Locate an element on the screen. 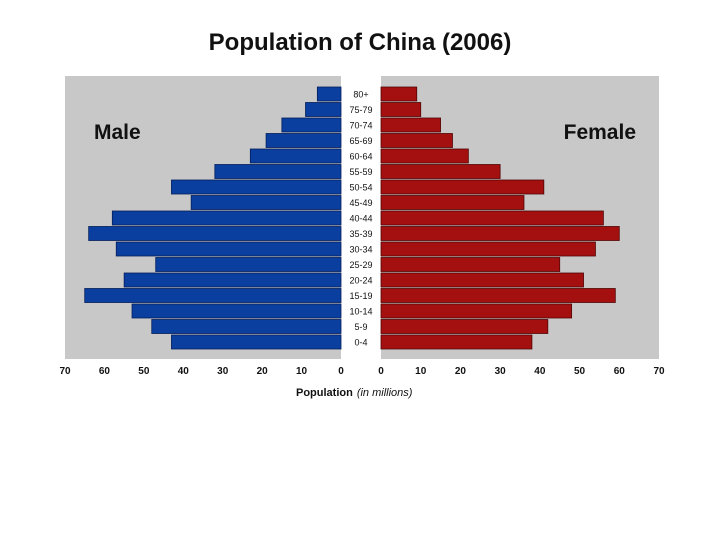 This screenshot has height=540, width=720. age-label-10-14: 10-14 is located at coordinates (360, 312).